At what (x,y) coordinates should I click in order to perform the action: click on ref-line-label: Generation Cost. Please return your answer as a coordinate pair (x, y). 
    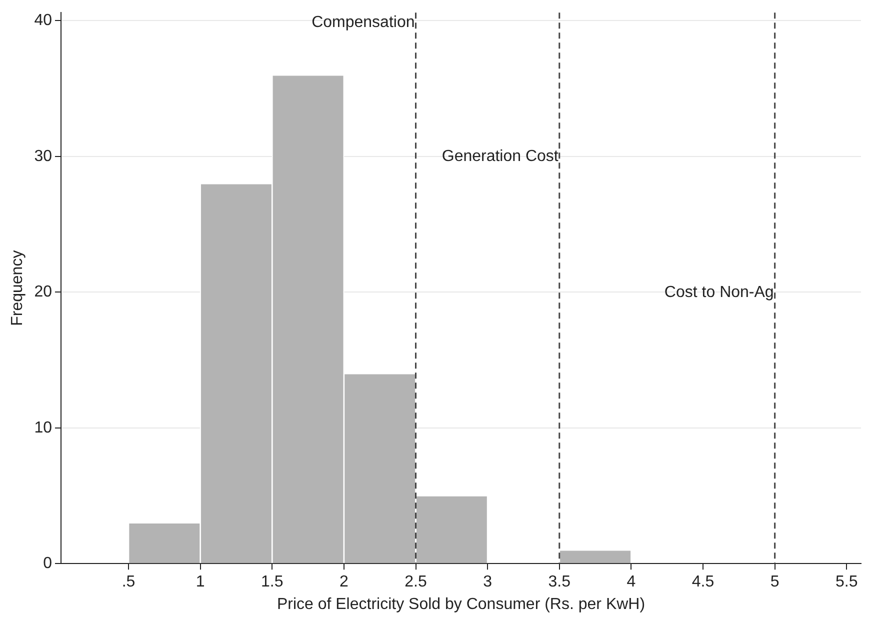
    Looking at the image, I should click on (500, 157).